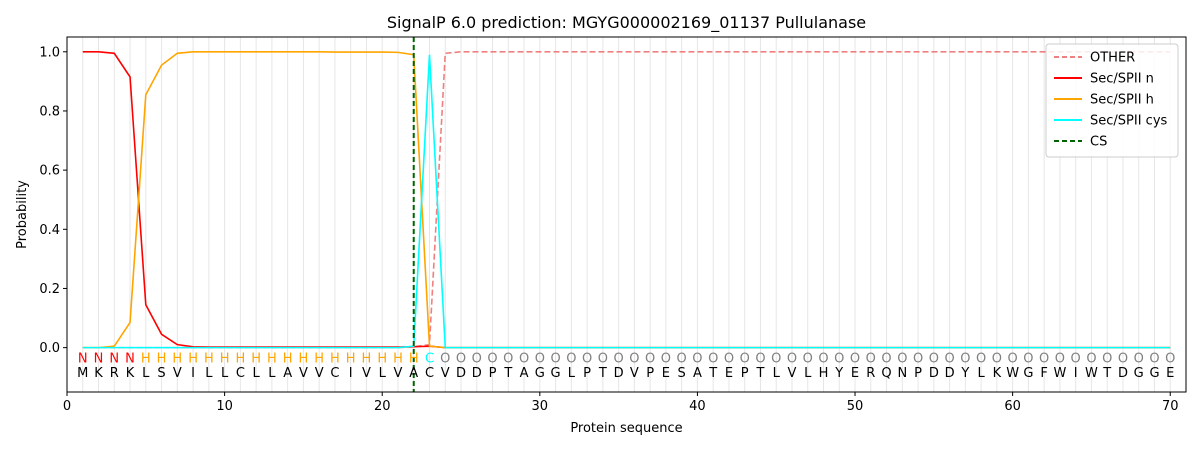  I want to click on residue-letter: G, so click(556, 373).